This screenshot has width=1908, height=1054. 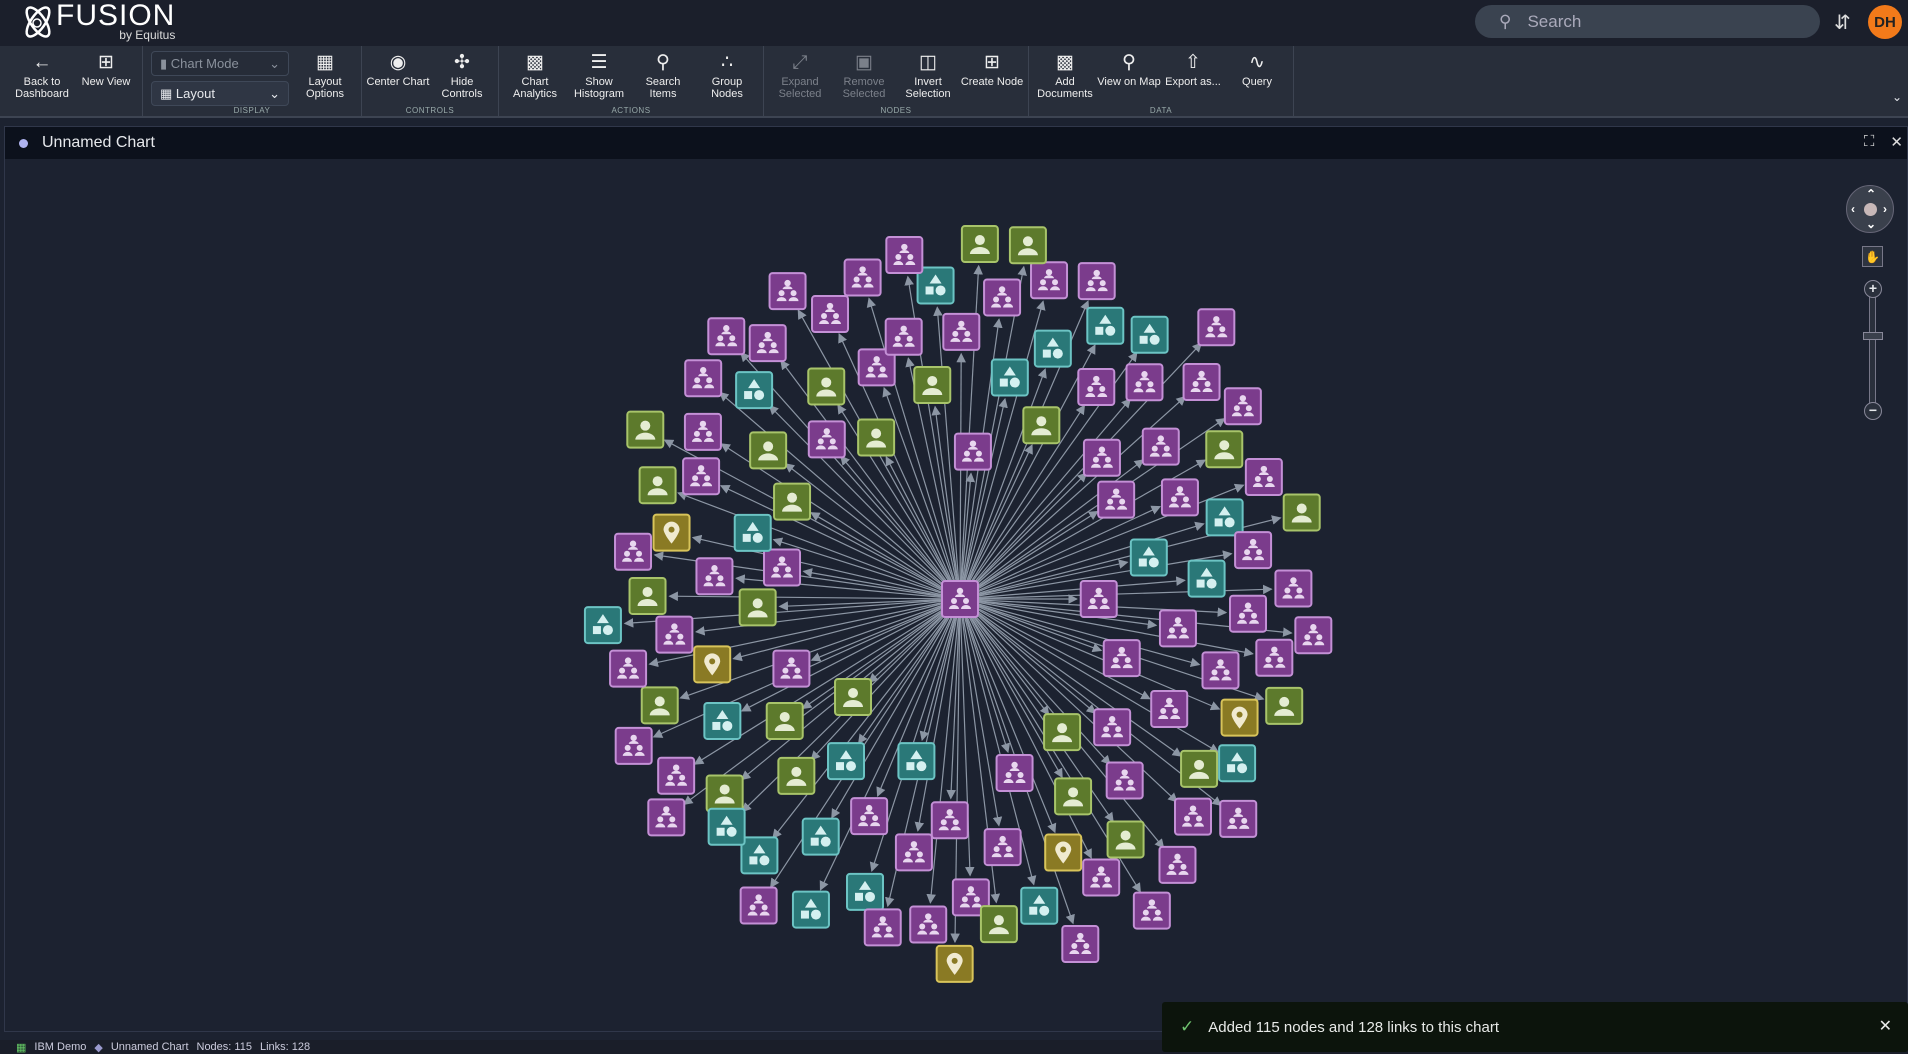 What do you see at coordinates (398, 81) in the screenshot?
I see `center-chart-button: ◉ Center Chart` at bounding box center [398, 81].